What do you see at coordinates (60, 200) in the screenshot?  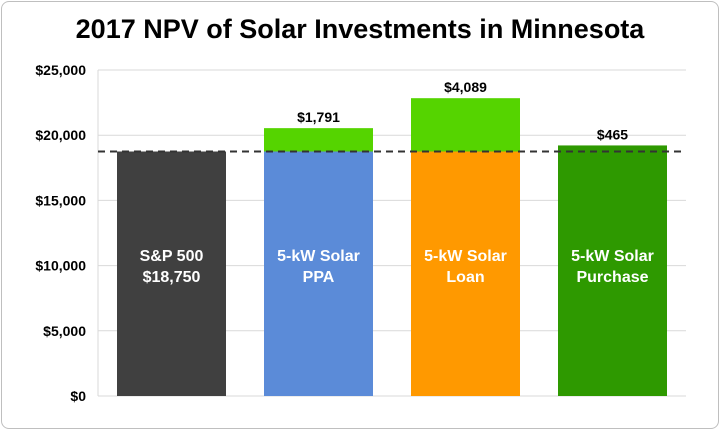 I see `y-tick-label: $15,000` at bounding box center [60, 200].